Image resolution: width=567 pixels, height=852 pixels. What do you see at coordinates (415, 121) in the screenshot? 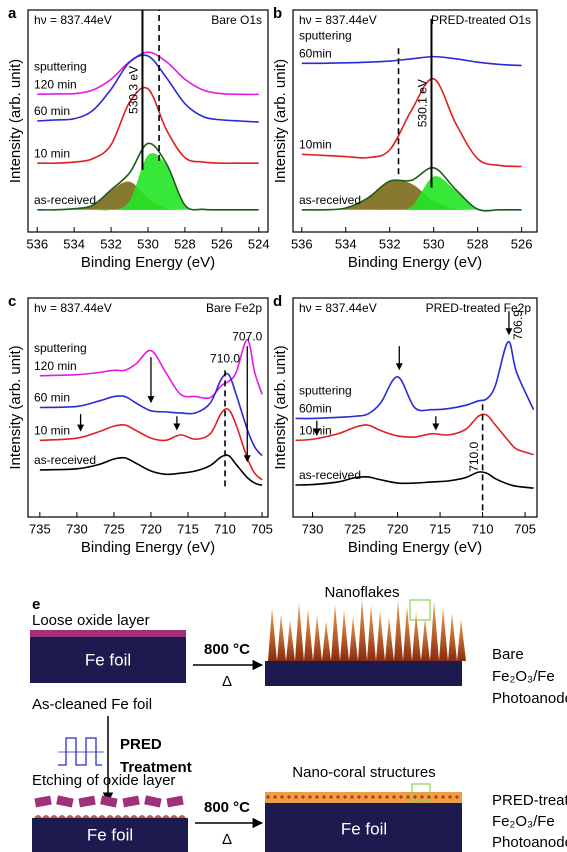
I see `plot-frame` at bounding box center [415, 121].